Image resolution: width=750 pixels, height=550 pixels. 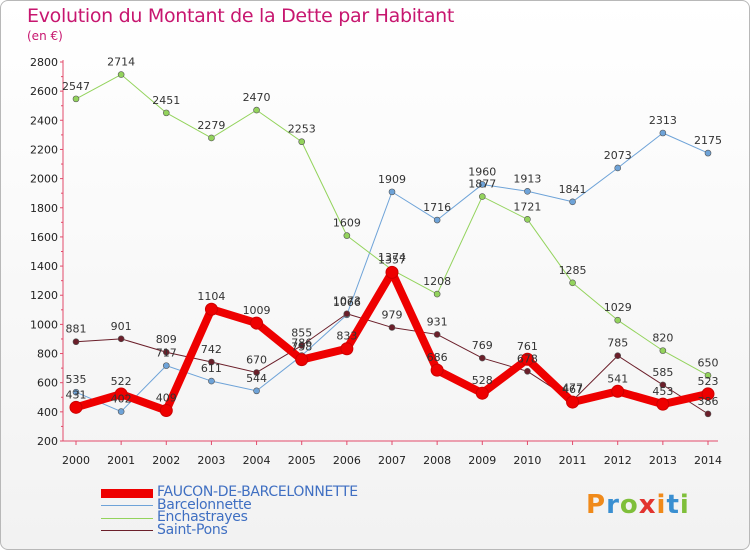 I want to click on data-label-faucon-de-barcelonnette: 758, so click(x=301, y=347).